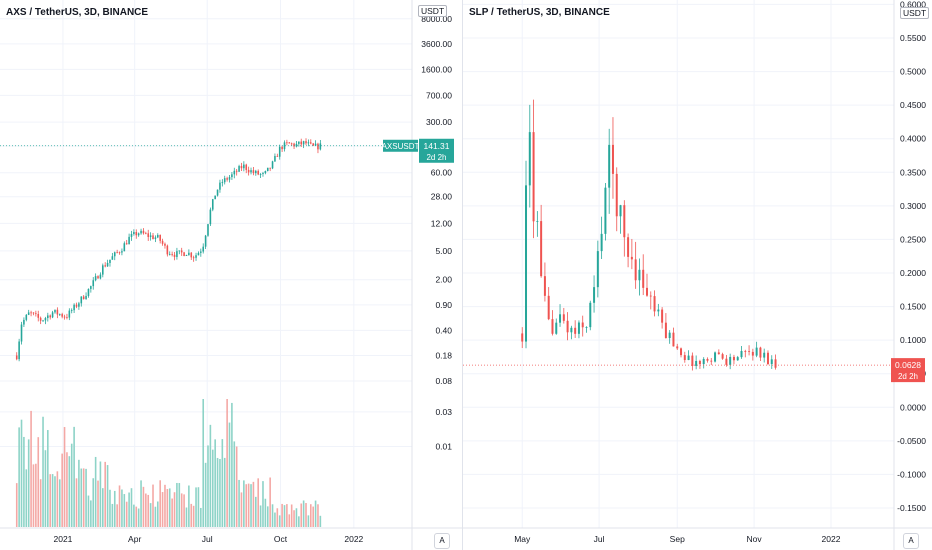  I want to click on slp-y-tick-label: 0.1500, so click(913, 307).